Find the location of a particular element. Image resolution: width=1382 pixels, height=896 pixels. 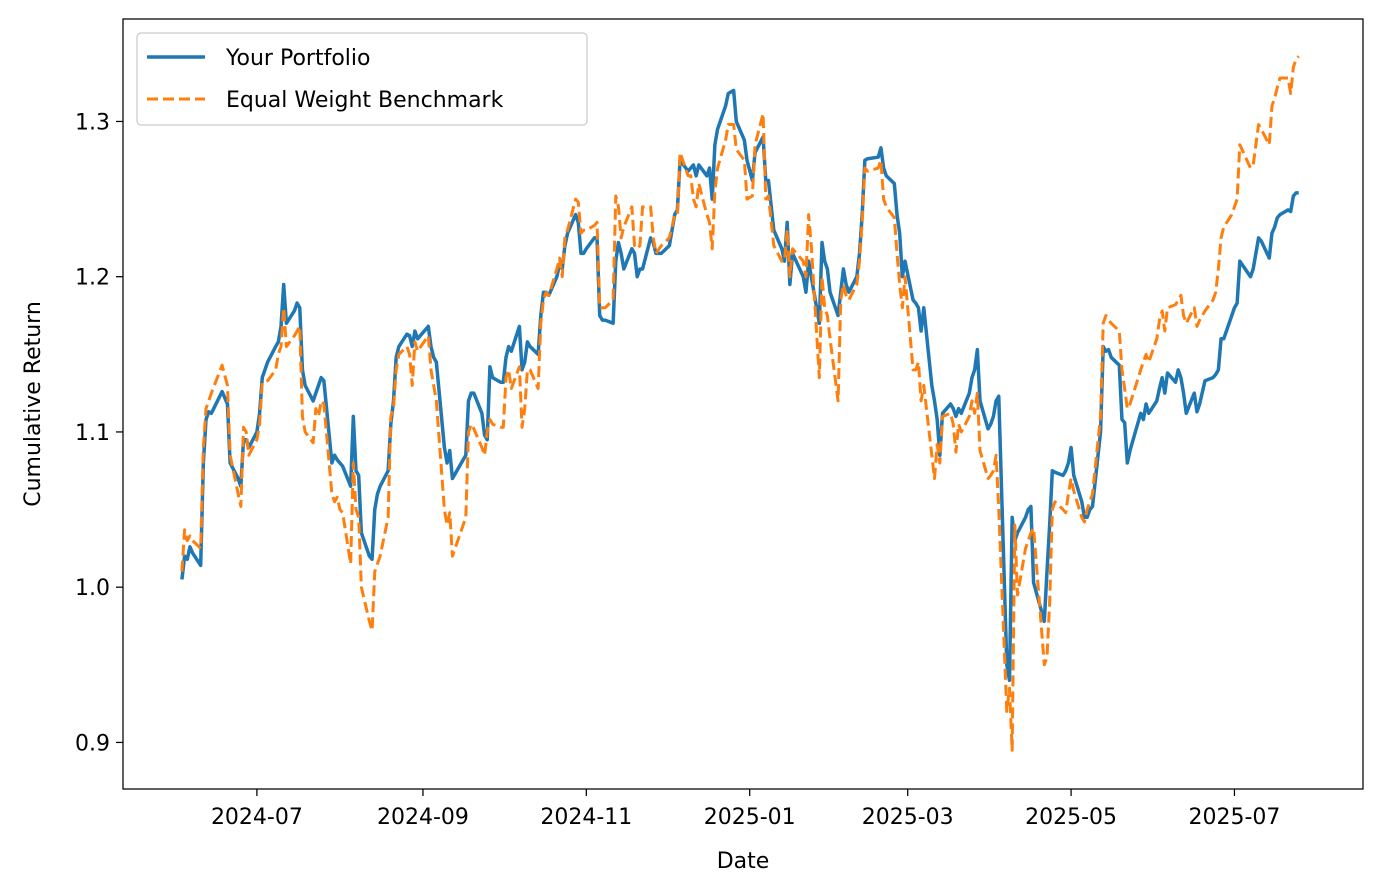

x-tick-label: 2025-05 is located at coordinates (1071, 817).